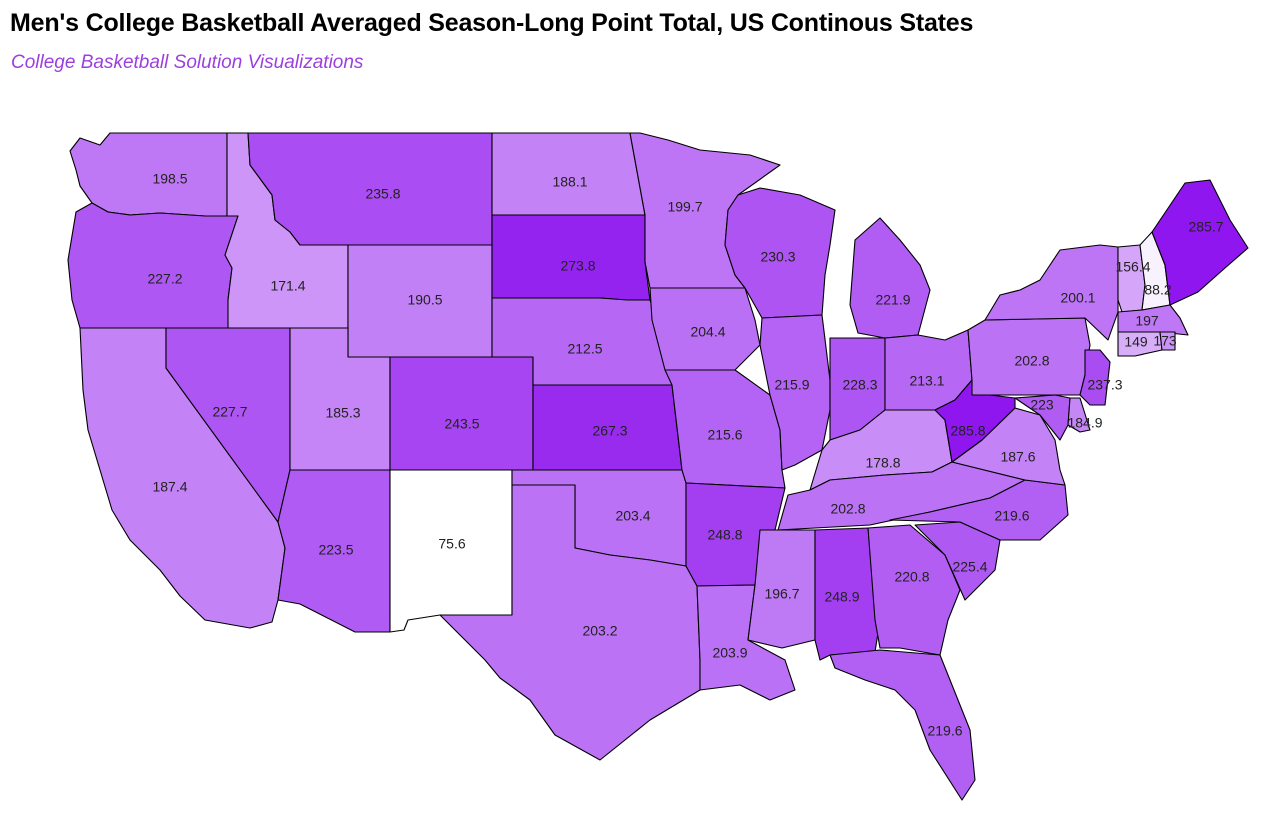  I want to click on state-wv, so click(975, 421).